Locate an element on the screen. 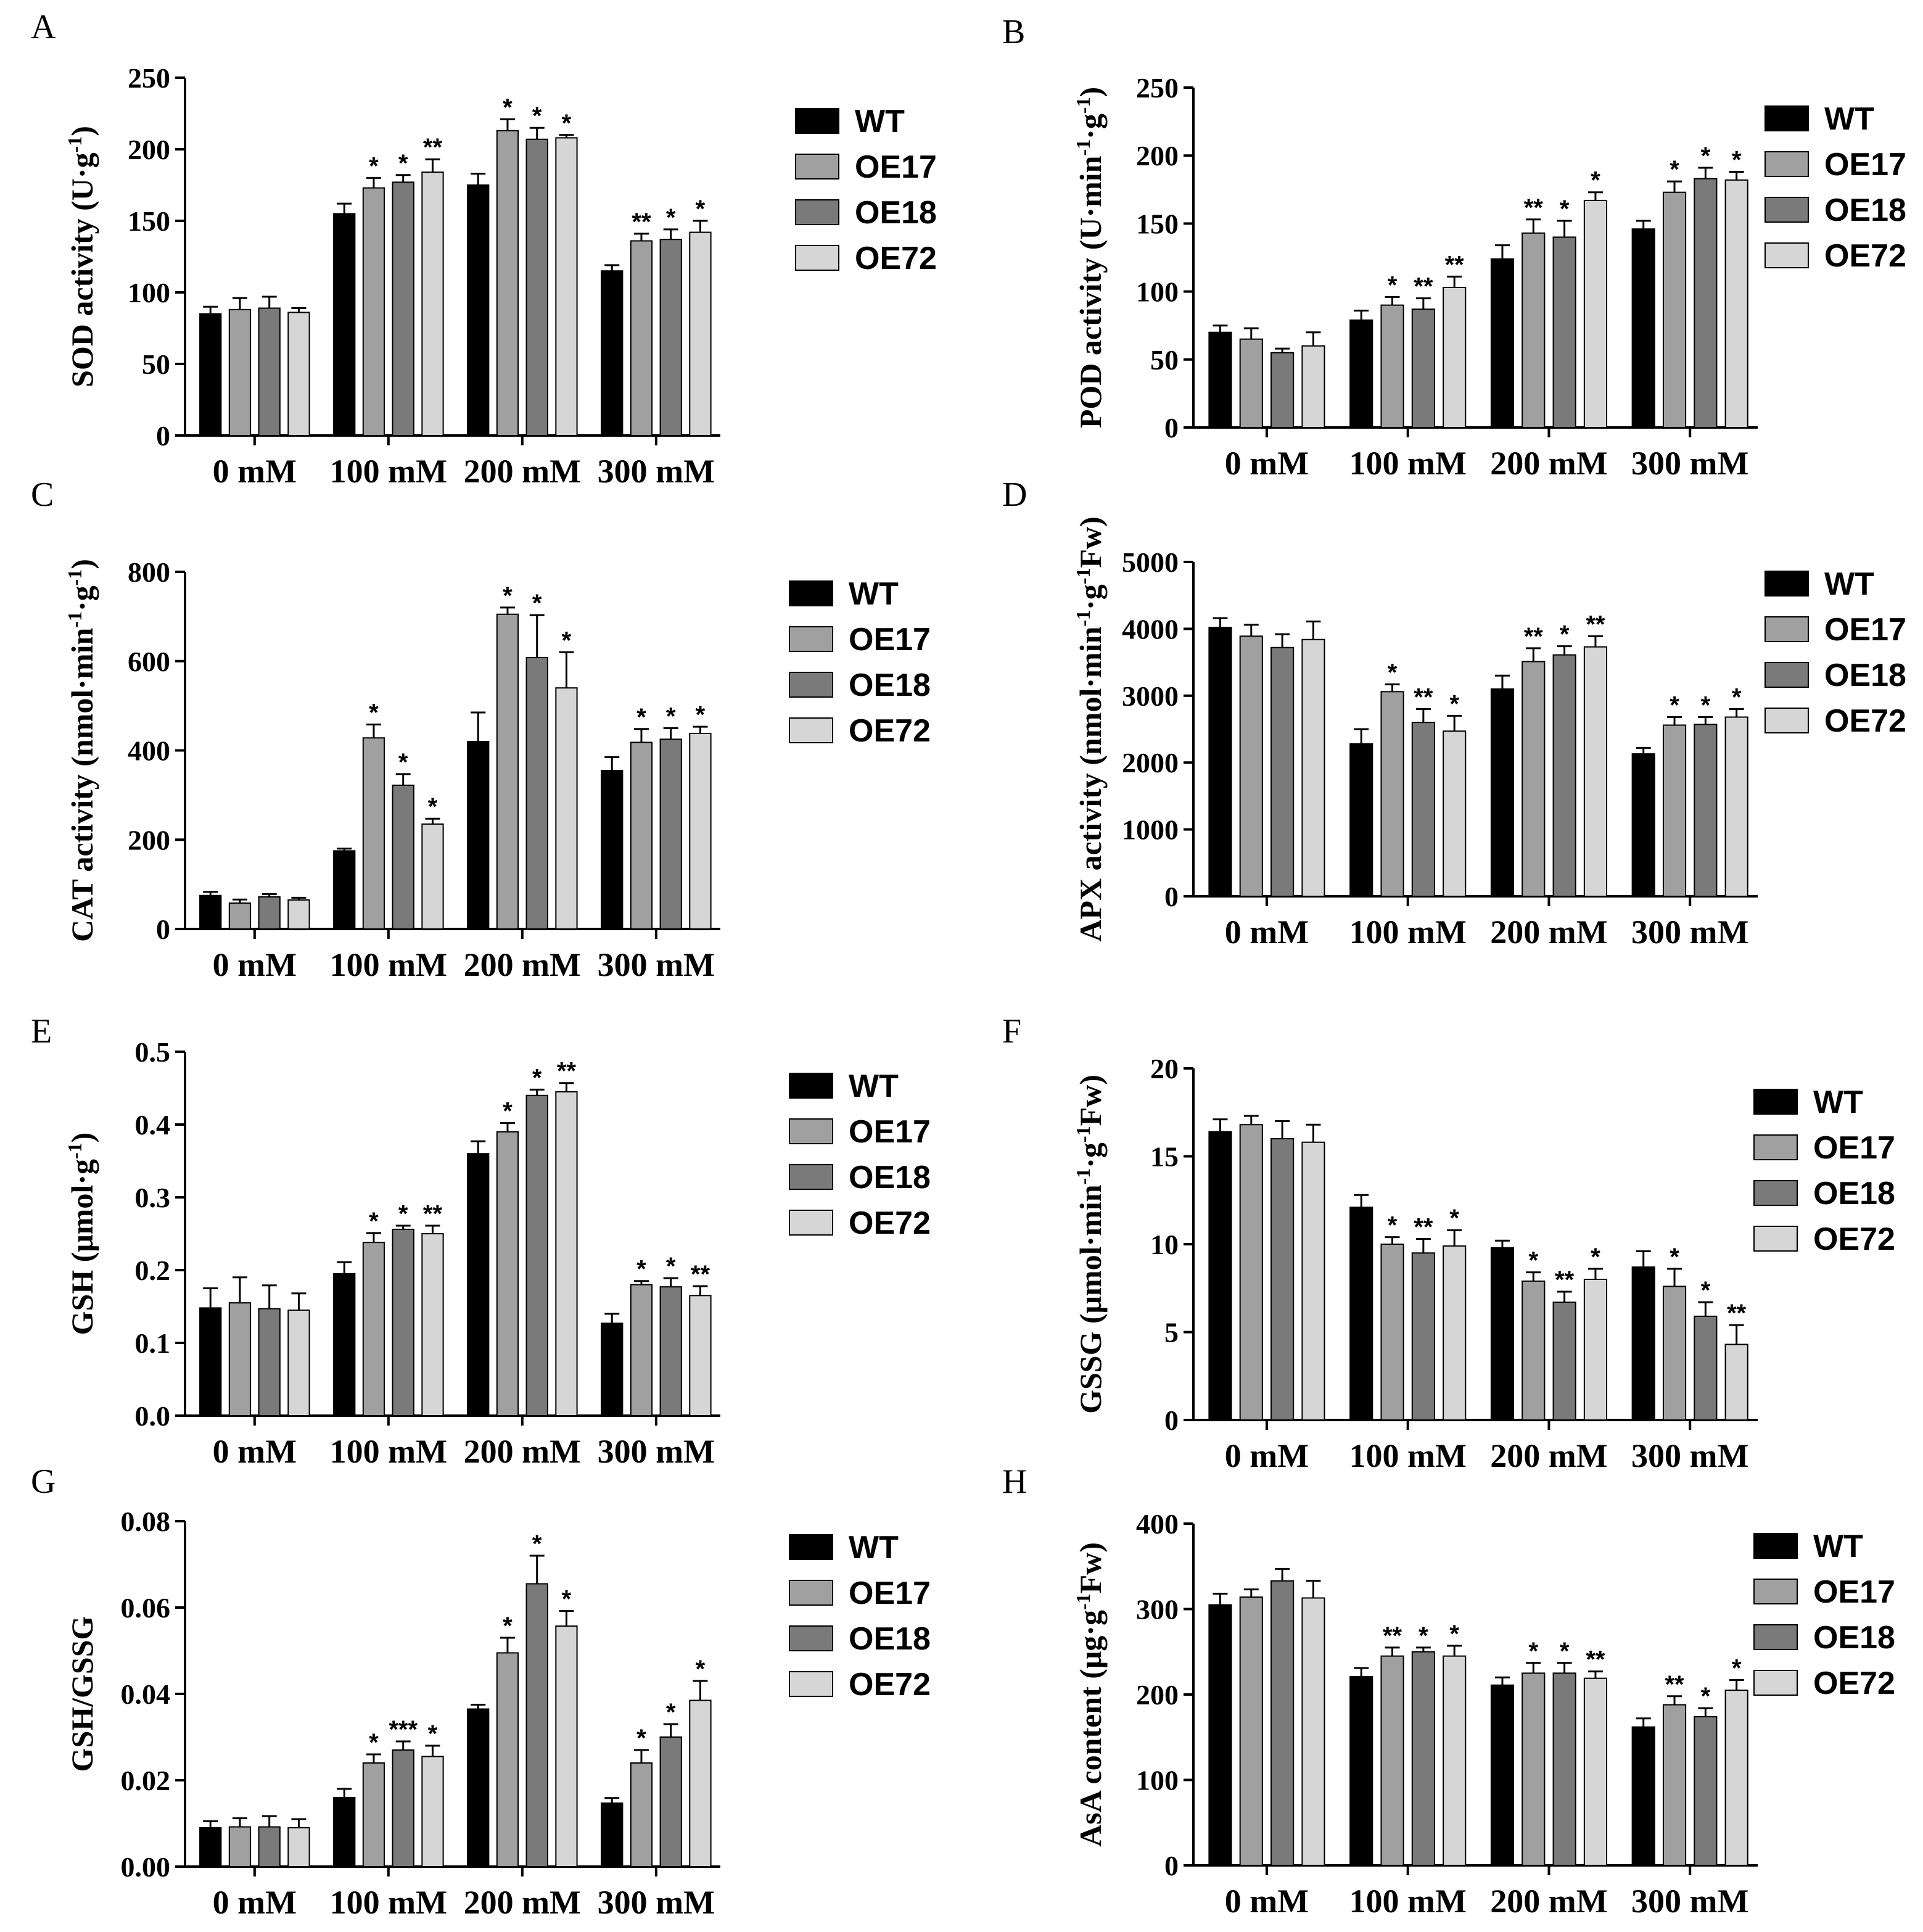 The width and height of the screenshot is (1923, 1932). y-tick-label: 0.08 is located at coordinates (146, 1521).